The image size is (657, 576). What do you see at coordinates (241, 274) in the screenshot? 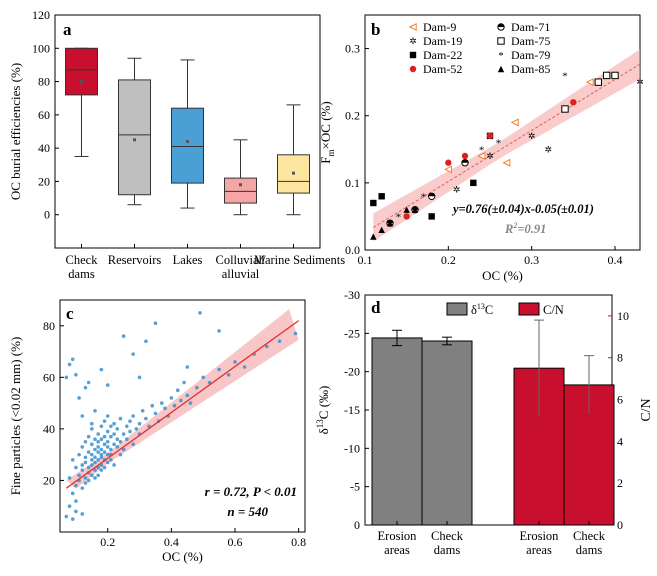
I see `category-label: alluvial` at bounding box center [241, 274].